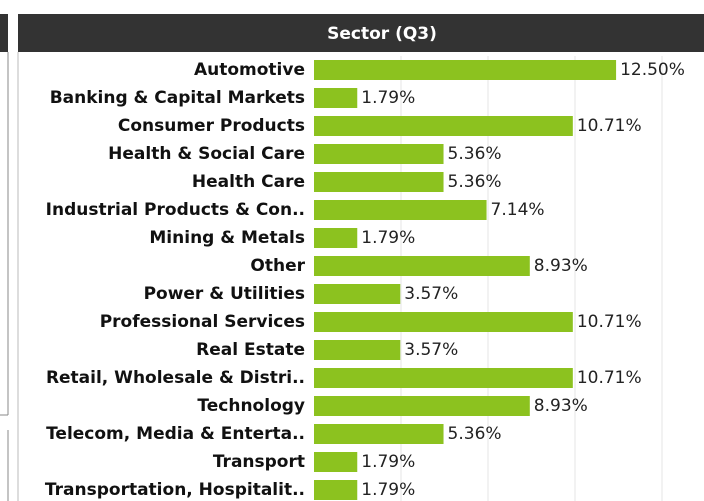  I want to click on category-label: Automotive, so click(249, 70).